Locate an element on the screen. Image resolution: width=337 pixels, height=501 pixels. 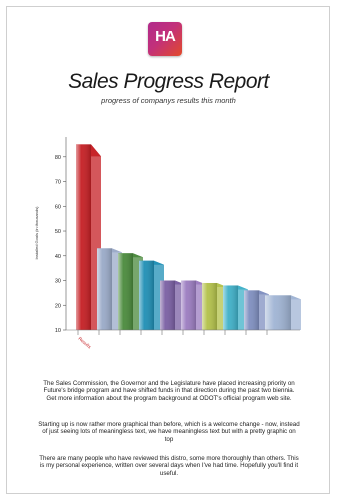
x-tick-label: Results is located at coordinates (84, 343).